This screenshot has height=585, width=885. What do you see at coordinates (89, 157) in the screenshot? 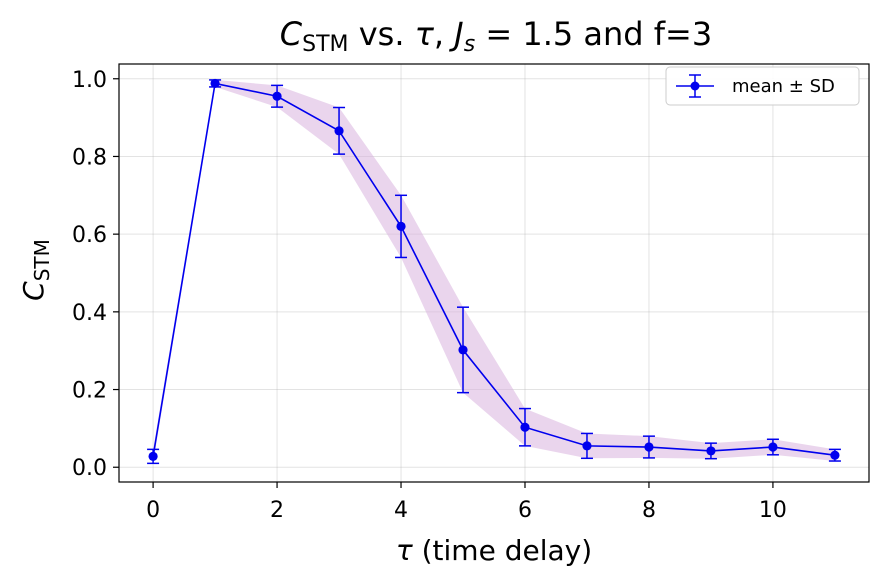
I see `y-tick-label: 0.8` at bounding box center [89, 157].